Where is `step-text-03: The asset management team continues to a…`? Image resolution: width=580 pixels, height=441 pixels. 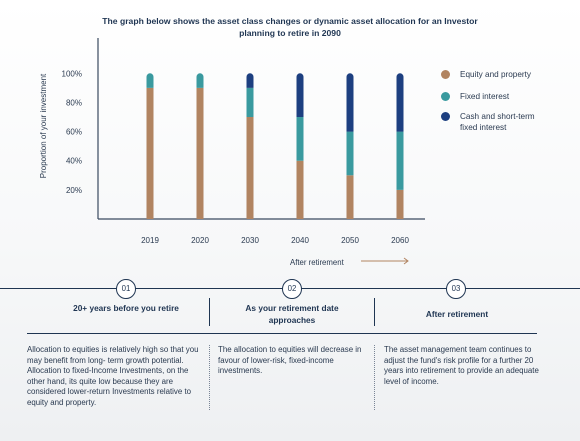 step-text-03: The asset management team continues to a… is located at coordinates (461, 365).